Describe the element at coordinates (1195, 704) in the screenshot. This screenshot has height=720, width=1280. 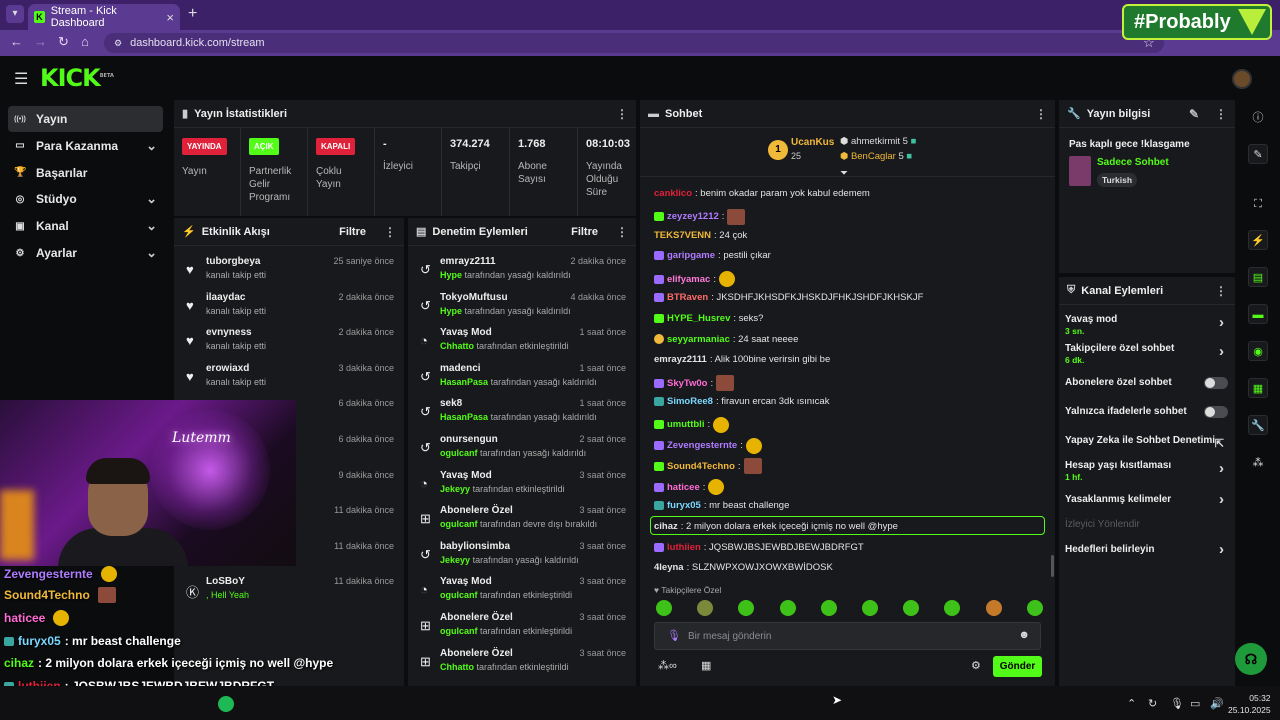
I see `tray-display-icon: ▭` at that location.